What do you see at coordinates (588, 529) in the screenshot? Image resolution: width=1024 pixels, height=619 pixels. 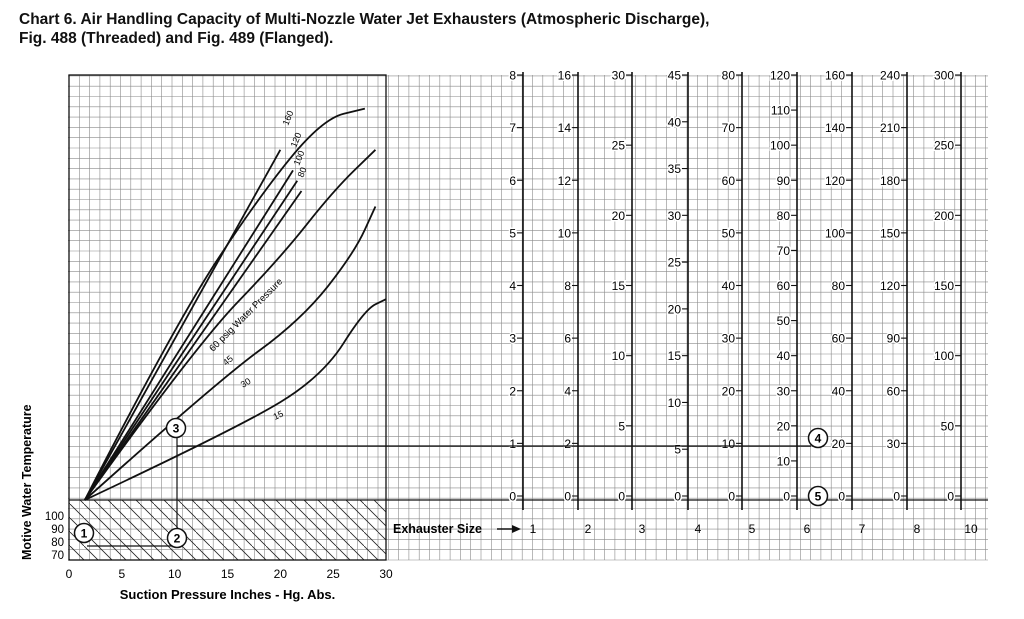 I see `exhauster-size-2: 2` at bounding box center [588, 529].